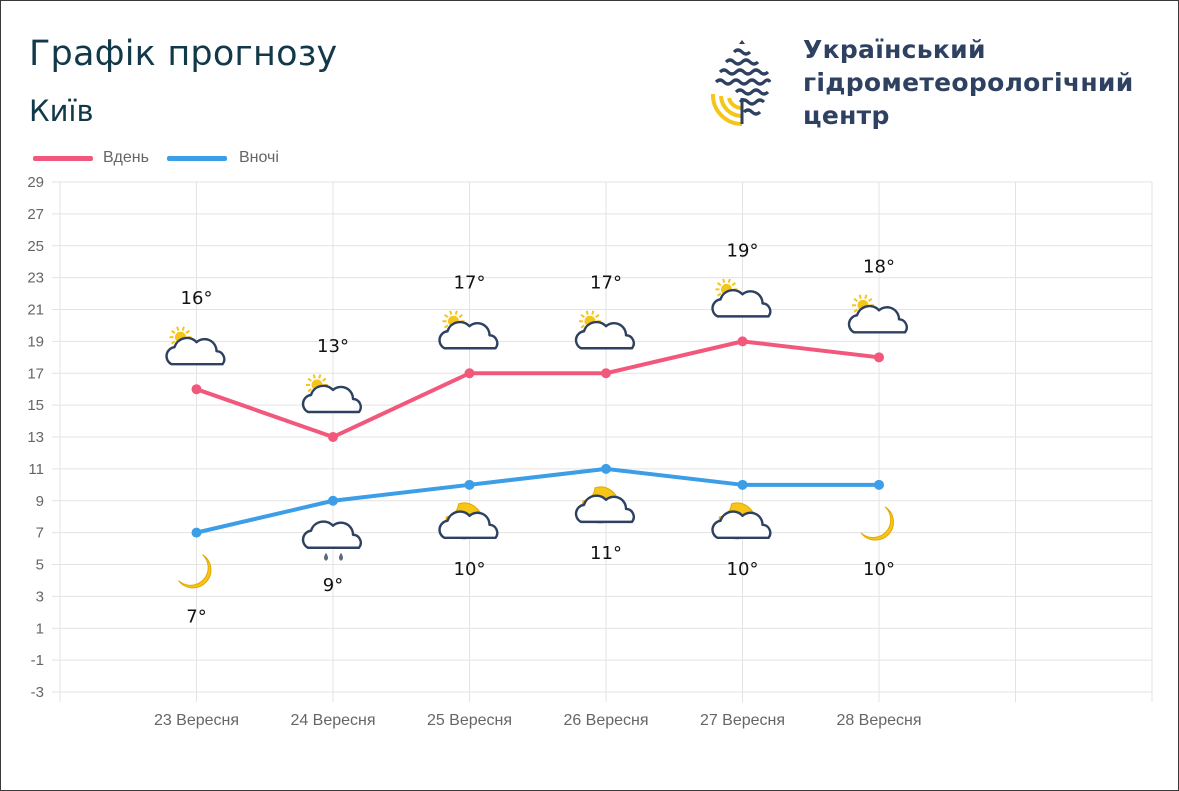  What do you see at coordinates (35, 310) in the screenshot?
I see `y-tick-label: 21` at bounding box center [35, 310].